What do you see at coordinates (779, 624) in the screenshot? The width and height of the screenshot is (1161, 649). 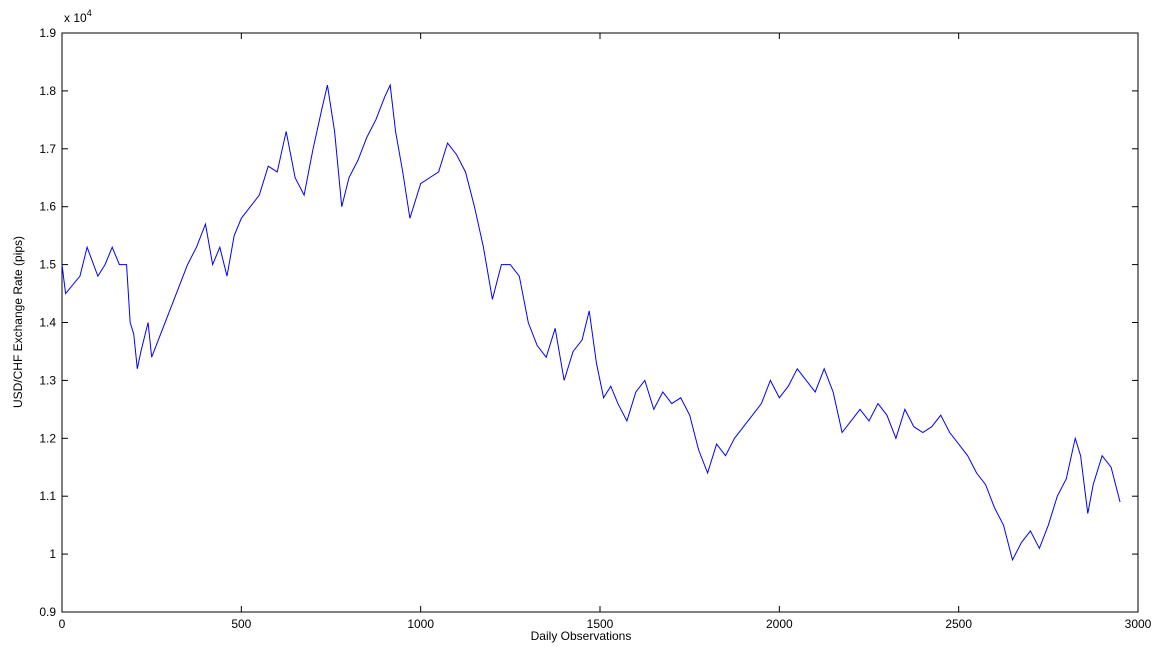 I see `x-tick-label: 2000` at bounding box center [779, 624].